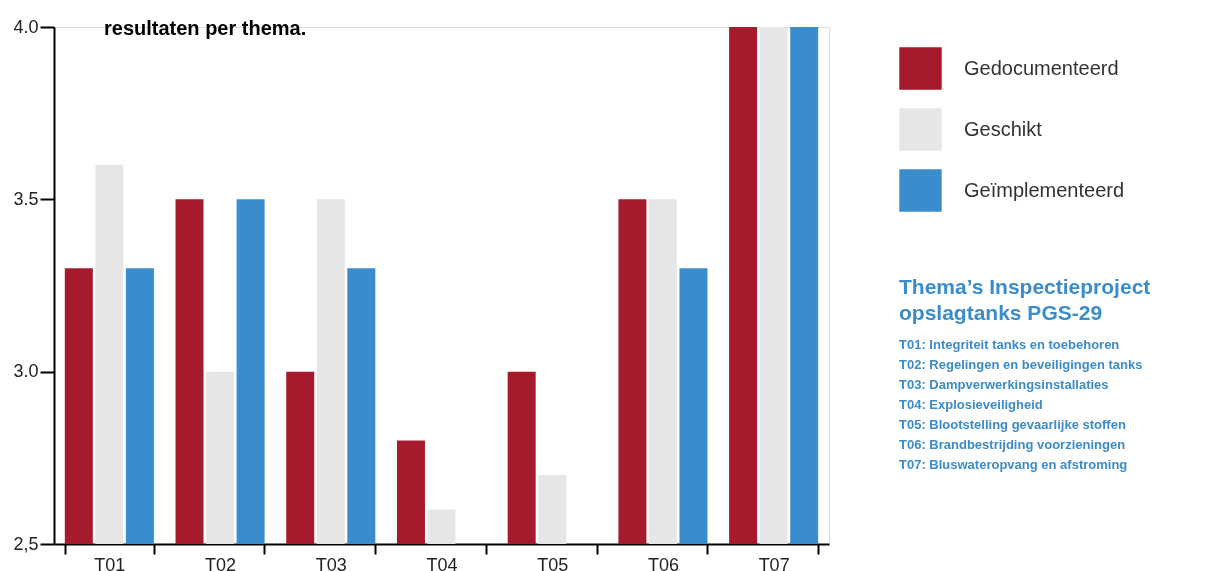 This screenshot has width=1213, height=571. What do you see at coordinates (442, 562) in the screenshot?
I see `x-tick-label: T04` at bounding box center [442, 562].